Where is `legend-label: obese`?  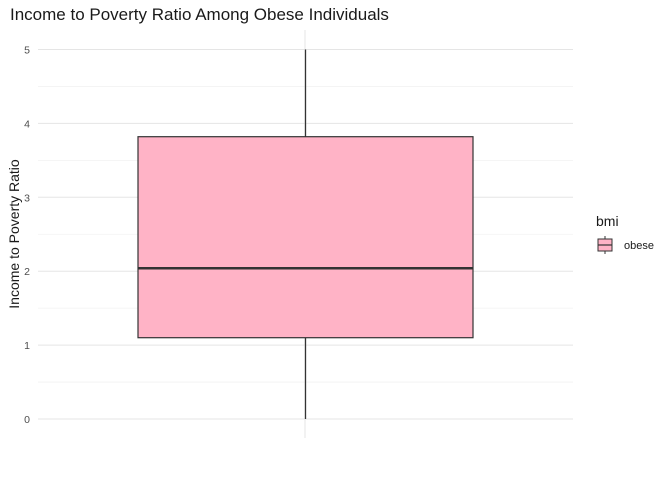 legend-label: obese is located at coordinates (639, 246).